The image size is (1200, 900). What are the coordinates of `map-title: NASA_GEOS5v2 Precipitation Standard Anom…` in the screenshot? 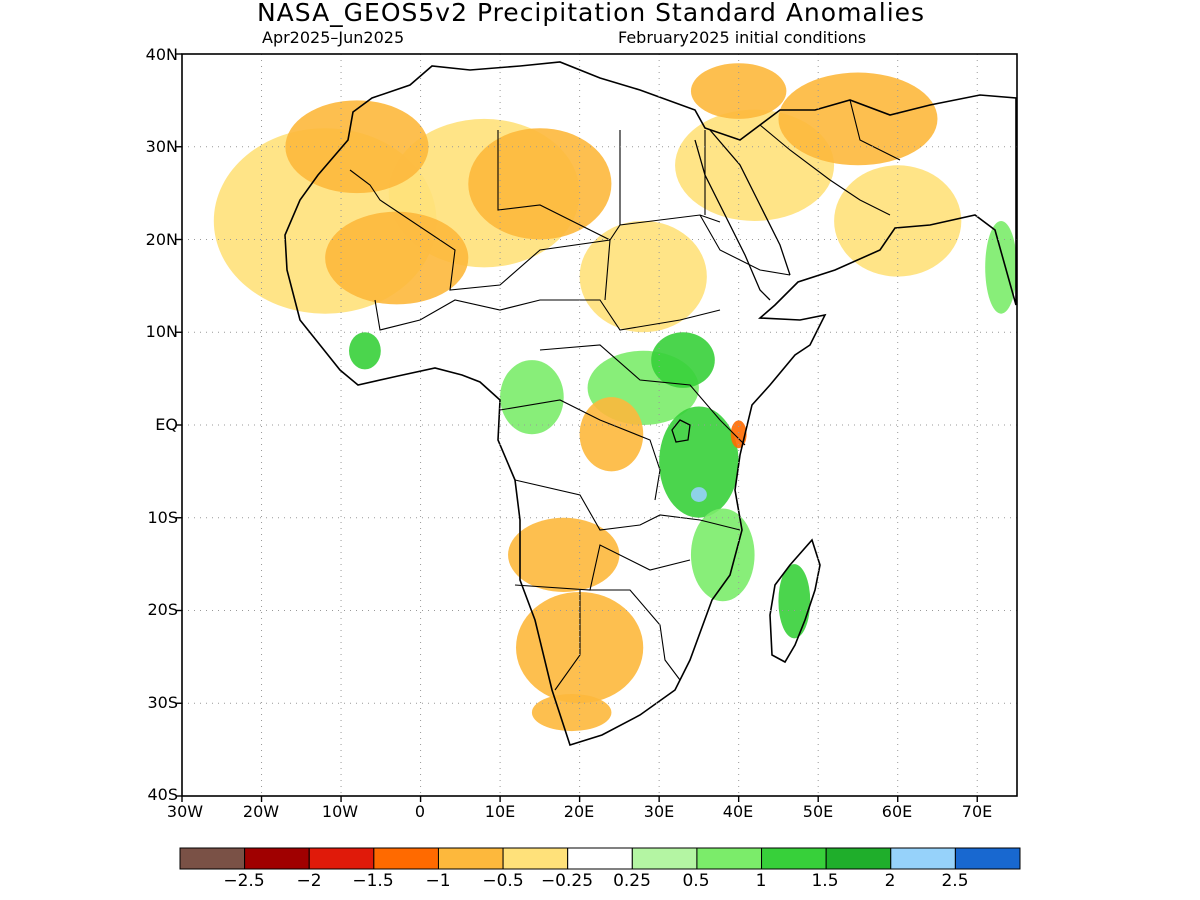 It's located at (591, 13).